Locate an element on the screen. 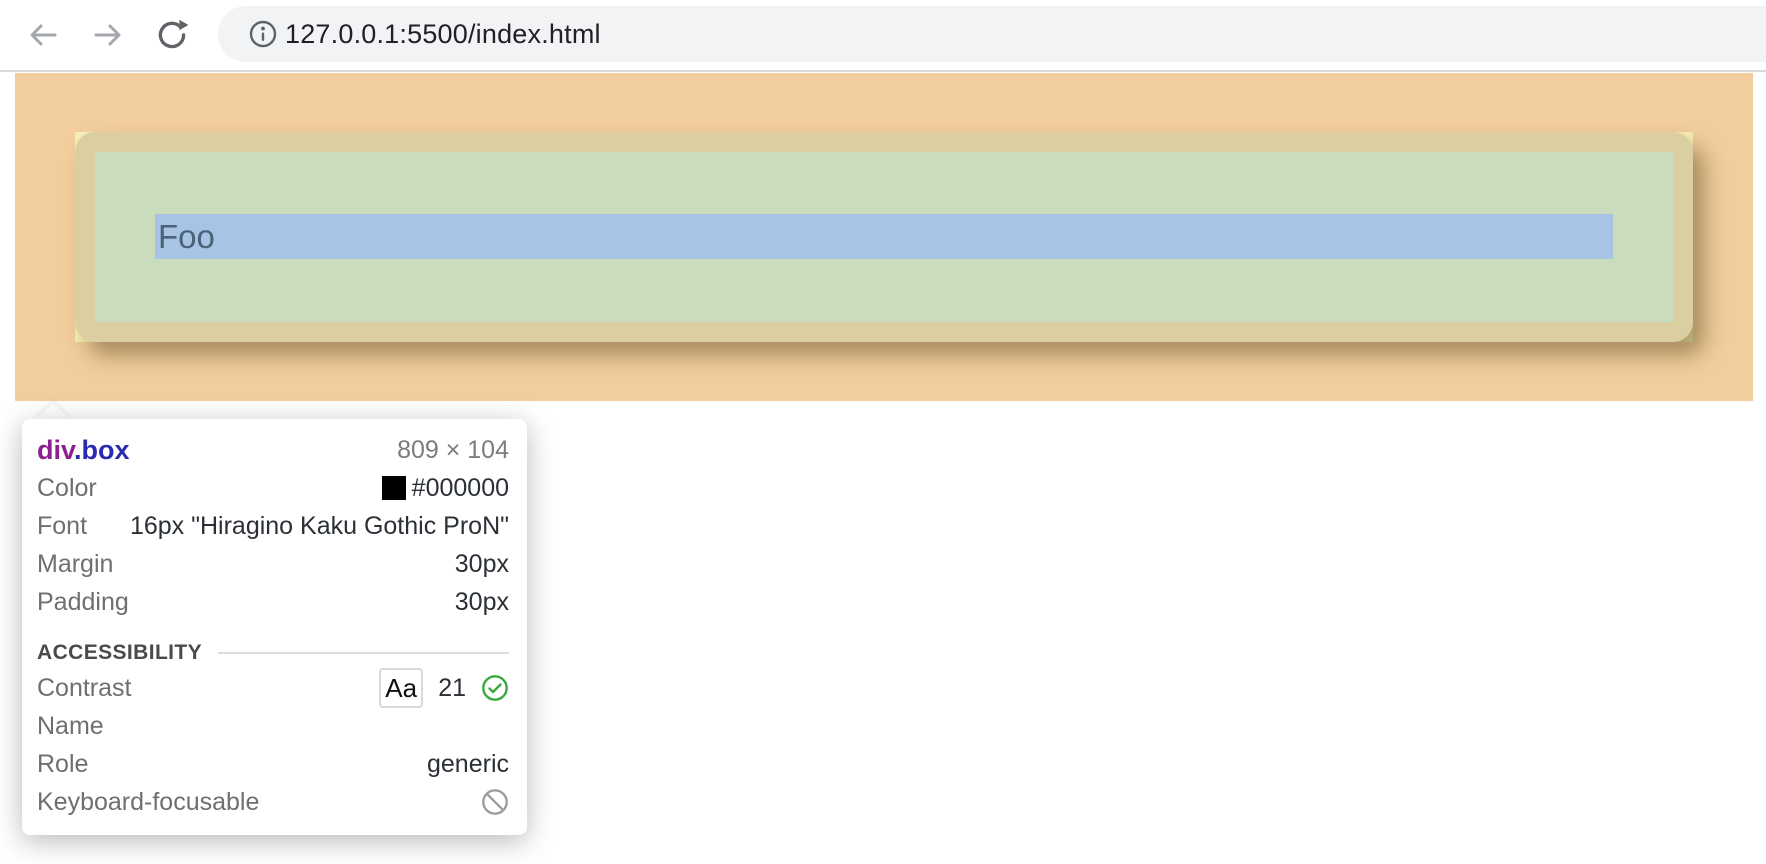  element-class: .box is located at coordinates (102, 449).